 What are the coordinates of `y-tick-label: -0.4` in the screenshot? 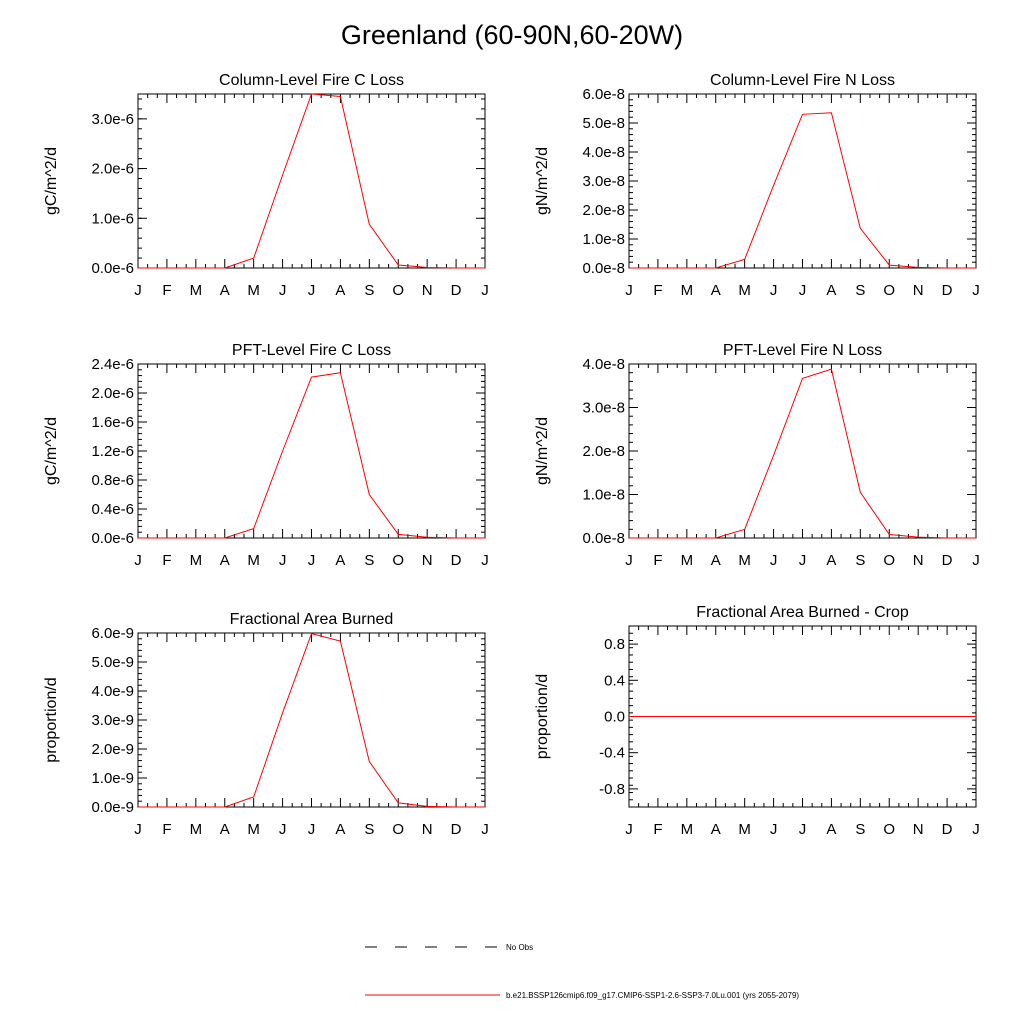 It's located at (612, 753).